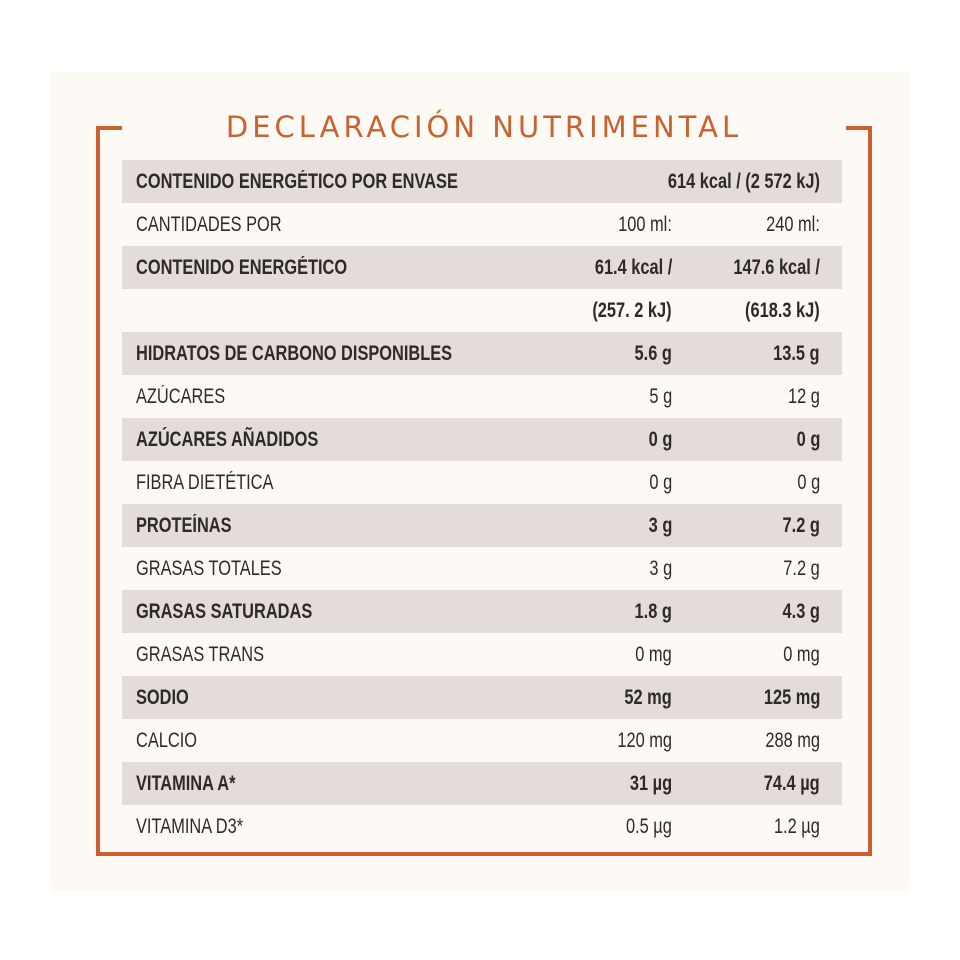  What do you see at coordinates (482, 396) in the screenshot?
I see `nutrient-row: AZÚCARES 5 g 12 g` at bounding box center [482, 396].